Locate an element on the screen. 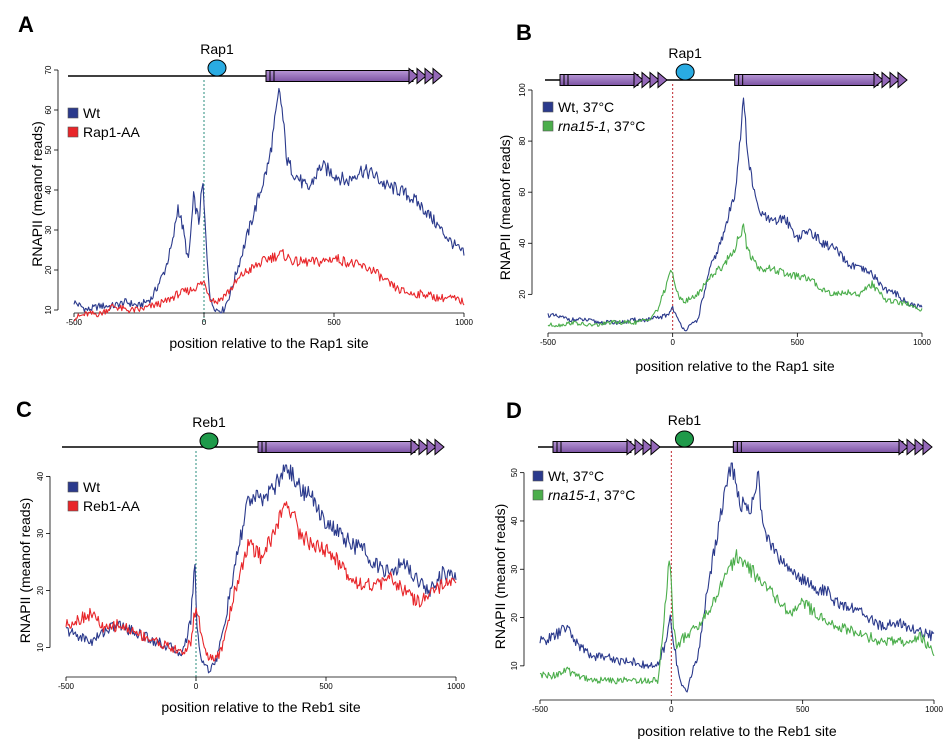 The image size is (945, 742). legend: Wt Rap1-AA is located at coordinates (103, 122).